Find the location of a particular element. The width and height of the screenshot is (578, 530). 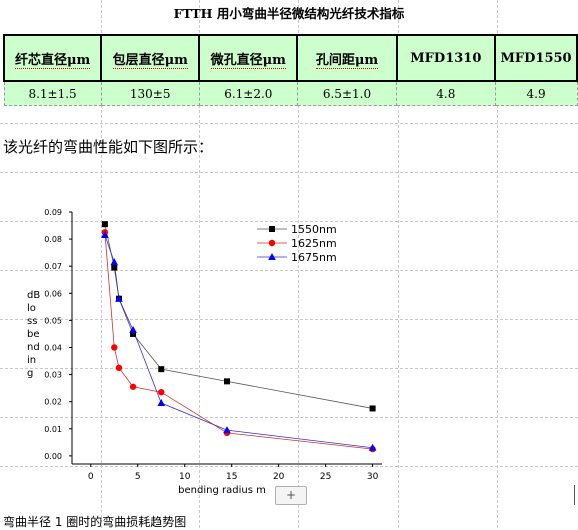

value-mfd1550: 4.9 is located at coordinates (536, 93).